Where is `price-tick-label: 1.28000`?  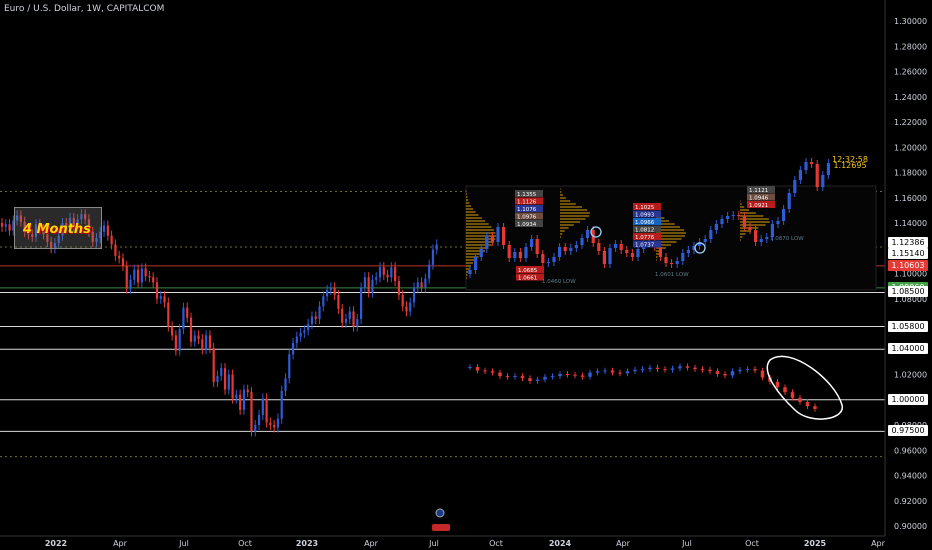
price-tick-label: 1.28000 is located at coordinates (910, 46).